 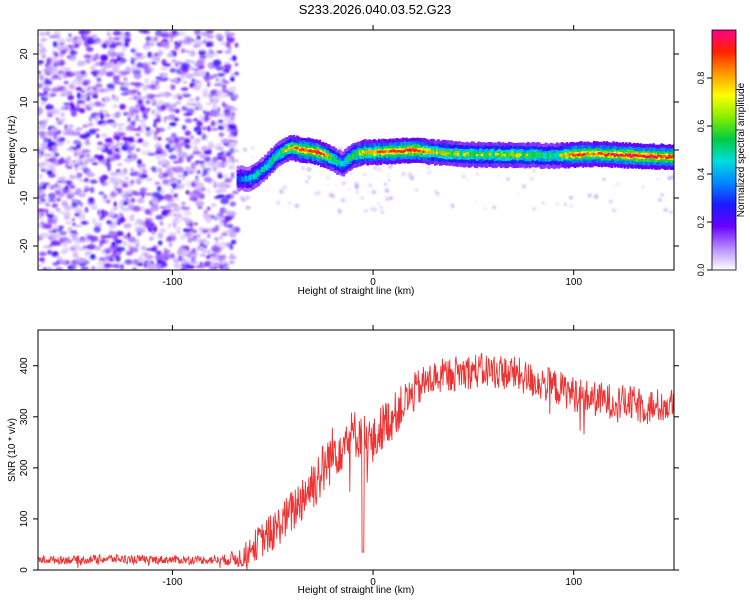 What do you see at coordinates (573, 282) in the screenshot?
I see `spectrogram-x-tick-label: 100` at bounding box center [573, 282].